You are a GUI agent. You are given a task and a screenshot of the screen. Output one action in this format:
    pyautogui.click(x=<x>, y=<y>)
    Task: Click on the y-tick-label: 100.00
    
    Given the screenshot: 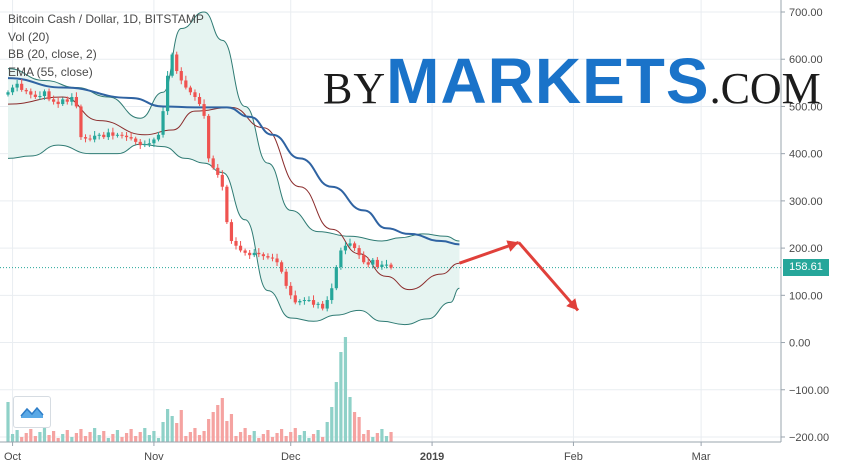 What is the action you would take?
    pyautogui.click(x=806, y=296)
    